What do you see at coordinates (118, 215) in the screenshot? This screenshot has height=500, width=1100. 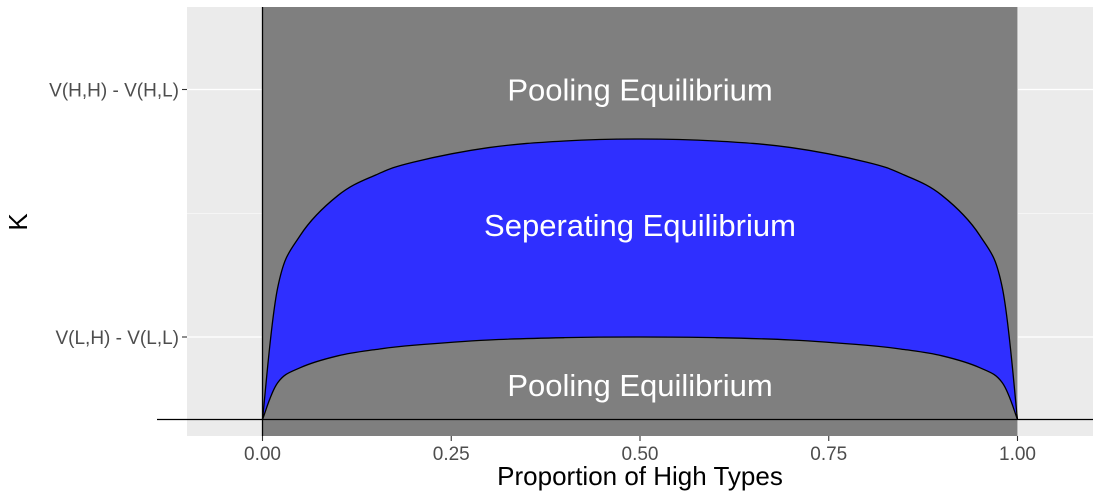 I see `y-axis-ticks: V(L,H) - V(L,L) V(H,H) - V(H,L)` at bounding box center [118, 215].